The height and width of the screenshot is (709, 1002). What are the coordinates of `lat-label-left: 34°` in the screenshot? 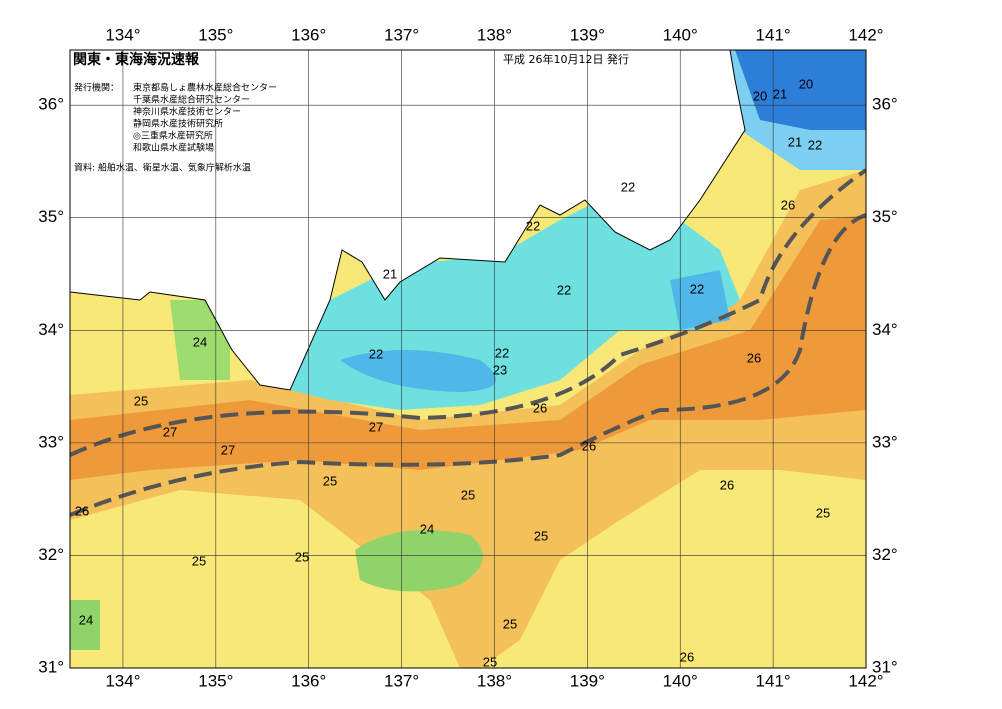 It's located at (51, 329).